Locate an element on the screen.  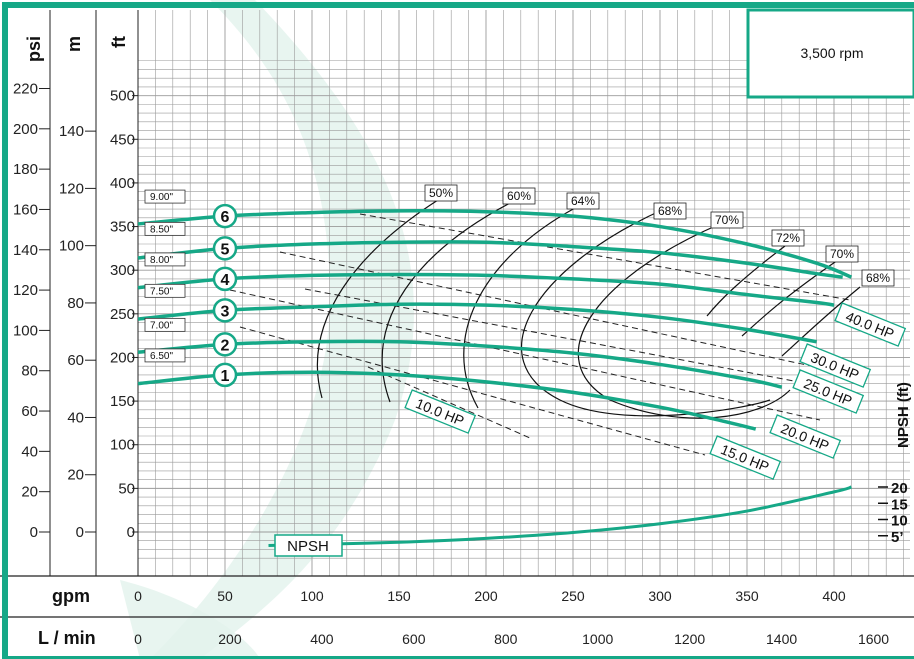
m-tick-label: 140 is located at coordinates (71, 131).